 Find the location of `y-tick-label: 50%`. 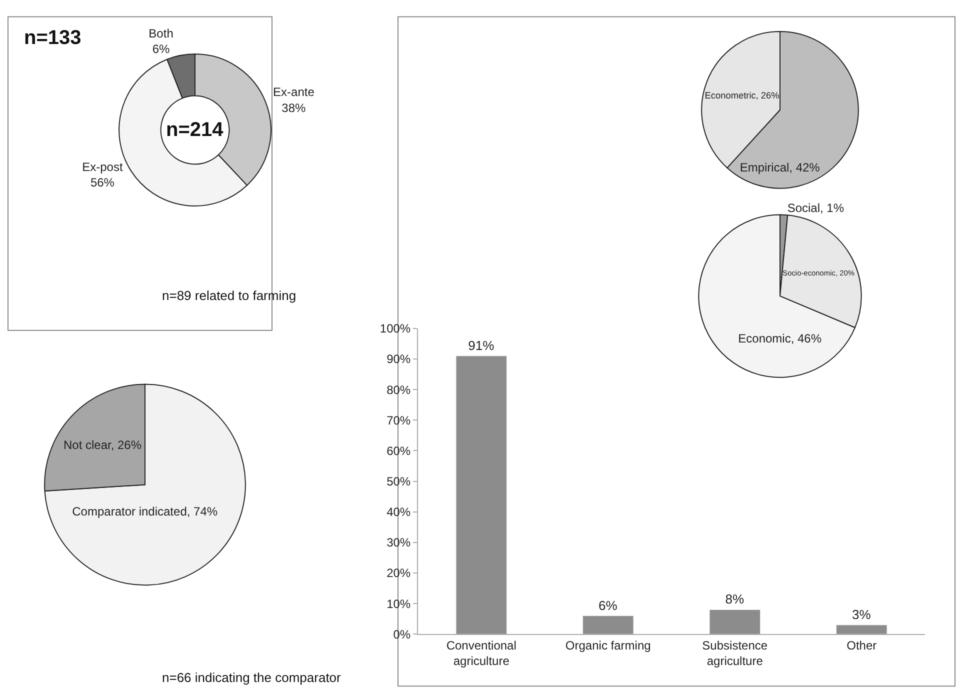

y-tick-label: 50% is located at coordinates (398, 481).